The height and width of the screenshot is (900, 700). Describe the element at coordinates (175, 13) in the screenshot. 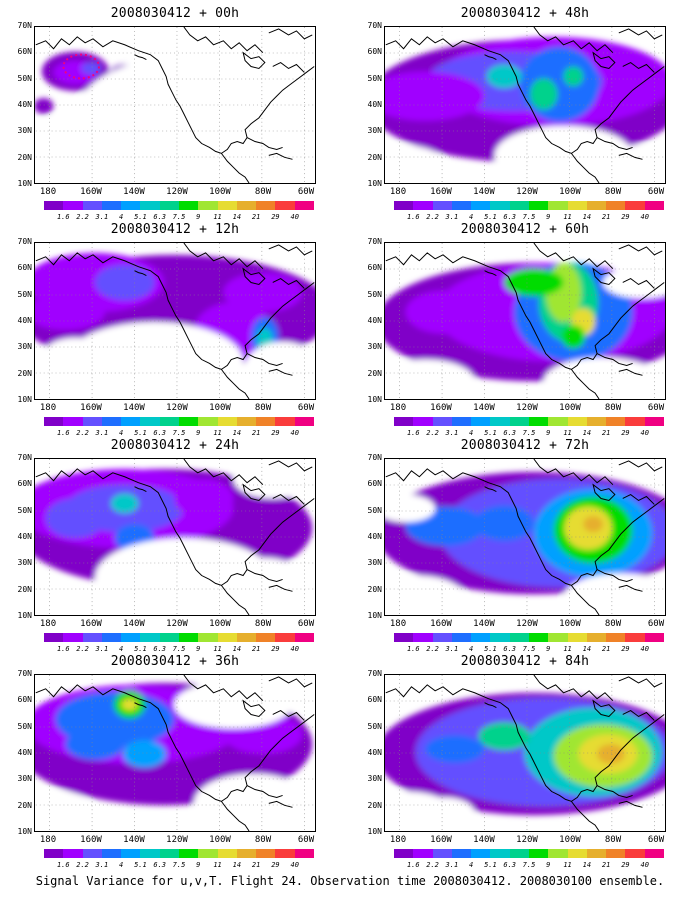

I see `panel-title: 2008030412 + 00h` at that location.